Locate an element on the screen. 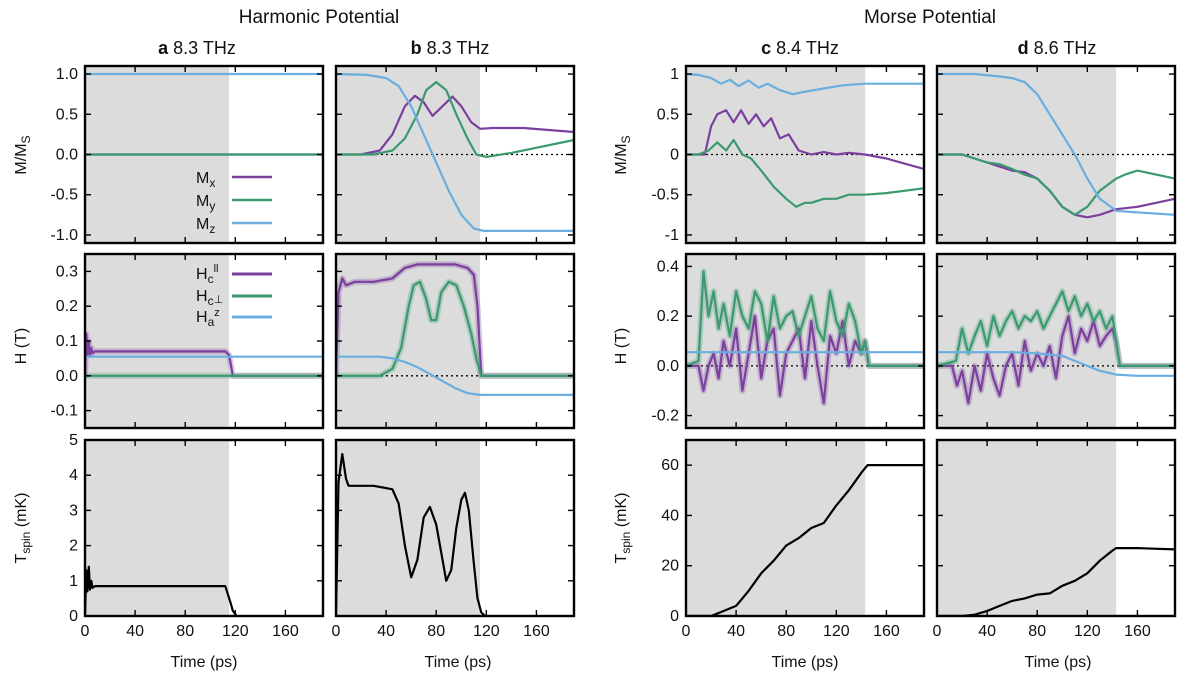 This screenshot has width=1196, height=682. ylabel-t-left: Tspin (mK) is located at coordinates (23, 528).